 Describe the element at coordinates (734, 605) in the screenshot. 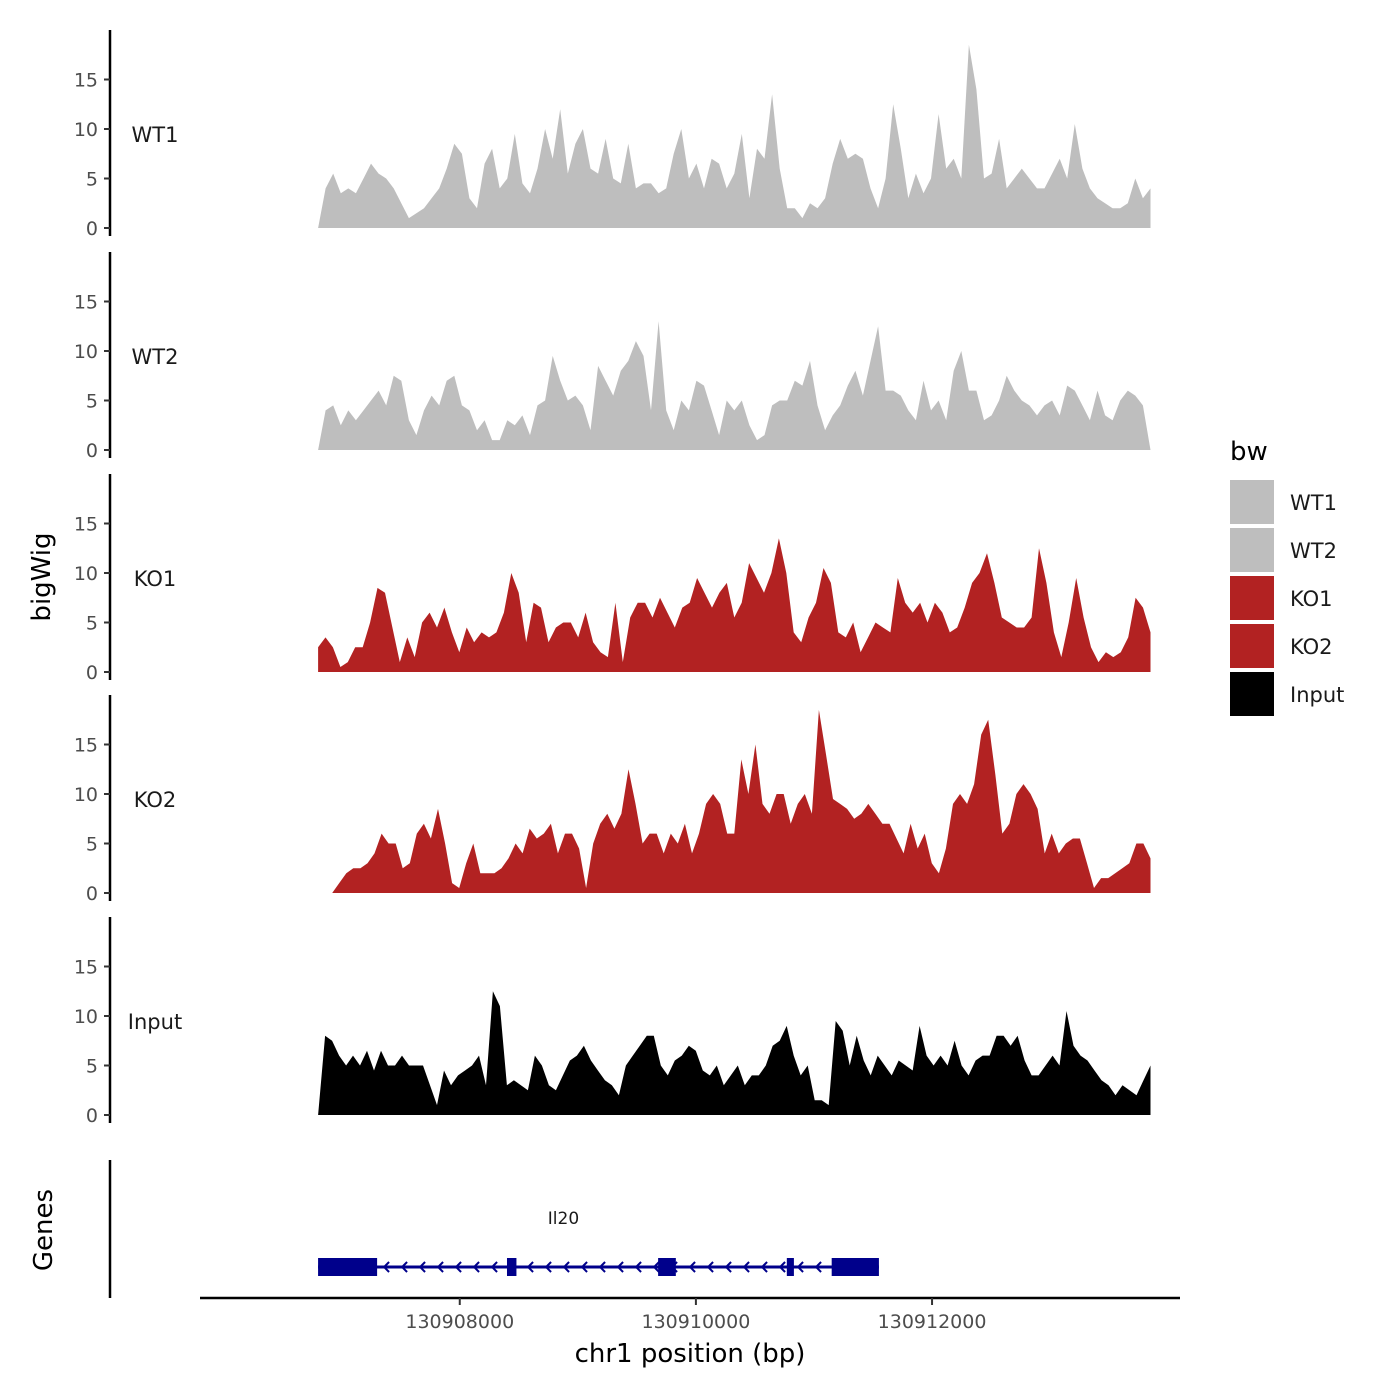

I see `coverage-area-ko1` at that location.